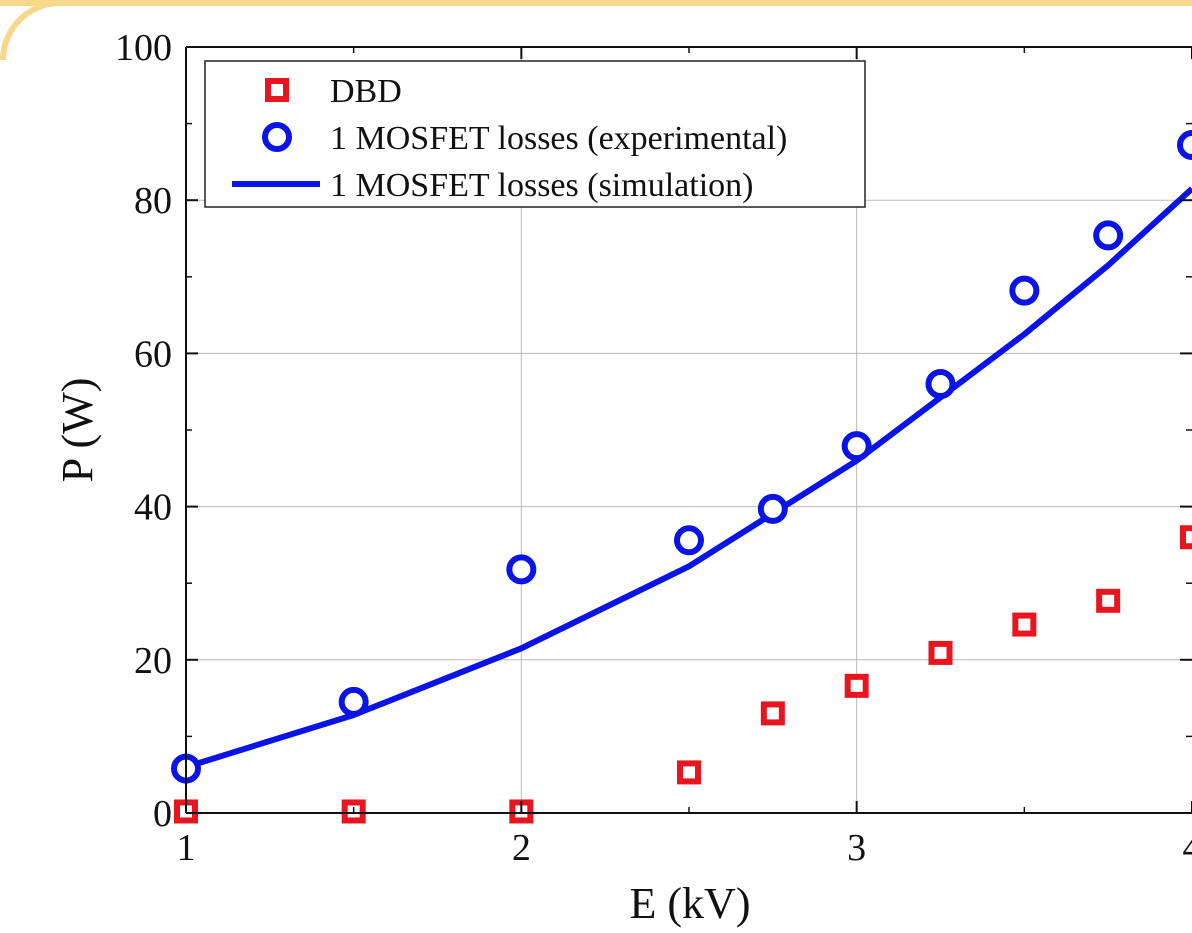 The width and height of the screenshot is (1192, 933). What do you see at coordinates (153, 354) in the screenshot?
I see `y-tick-label: 60` at bounding box center [153, 354].